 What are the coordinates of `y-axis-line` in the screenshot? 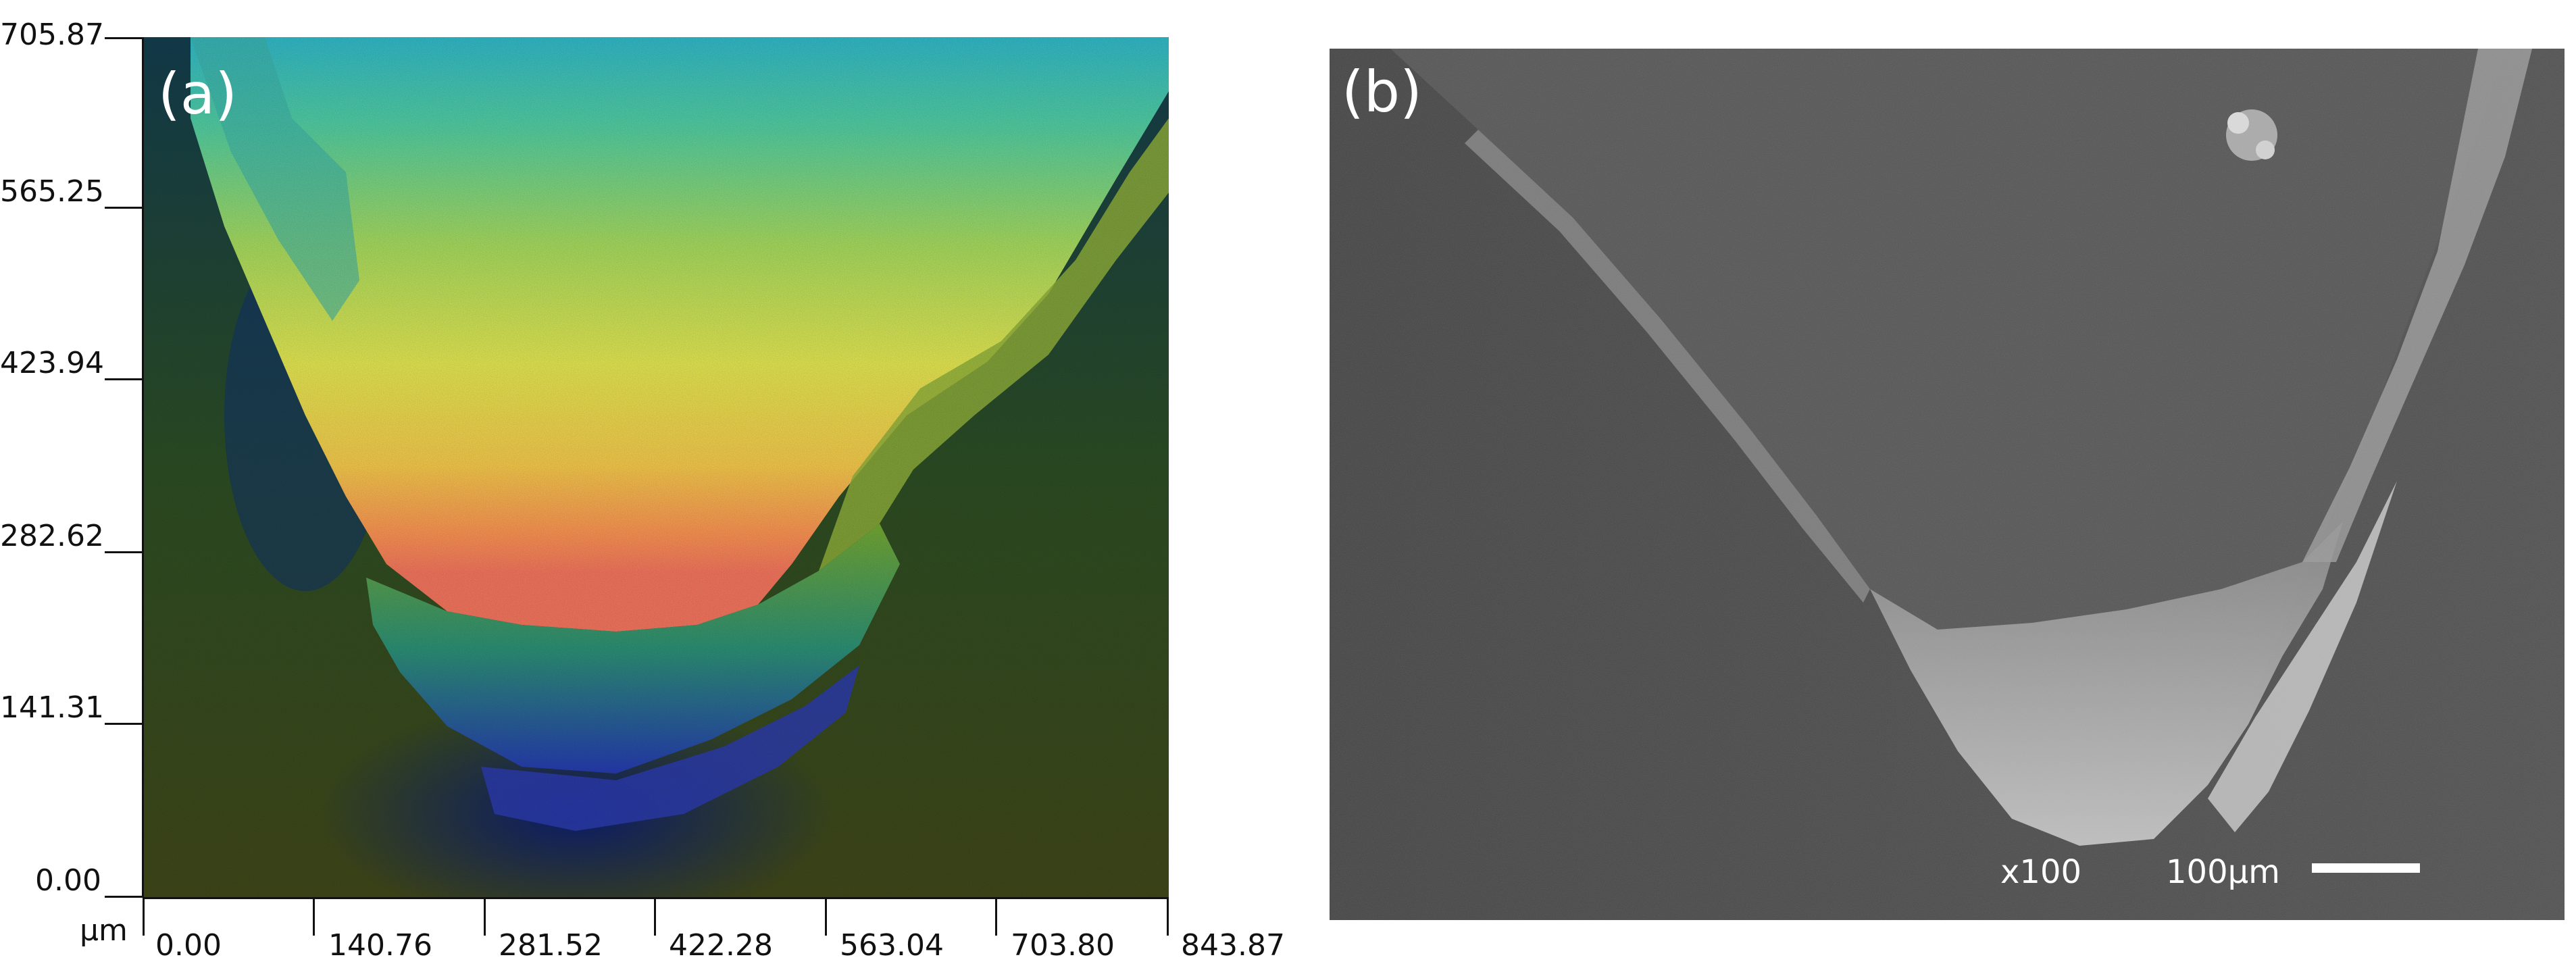 It's located at (143, 467).